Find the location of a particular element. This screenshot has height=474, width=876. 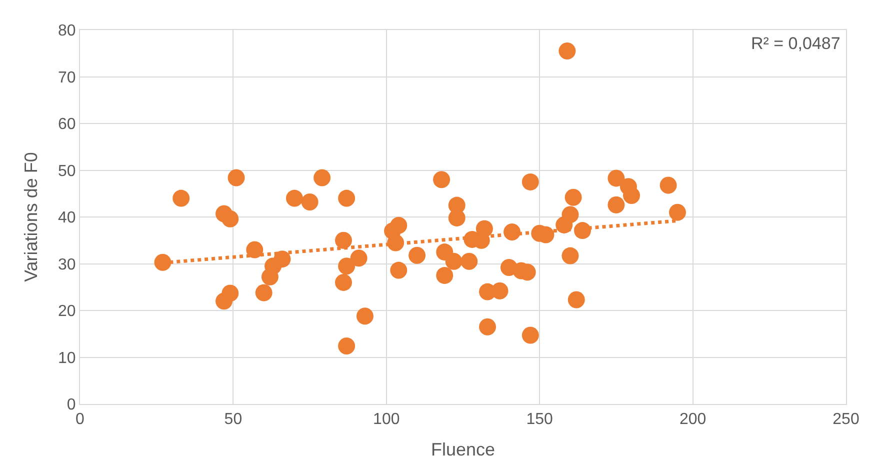

x-axis-title: Fluence is located at coordinates (463, 449).